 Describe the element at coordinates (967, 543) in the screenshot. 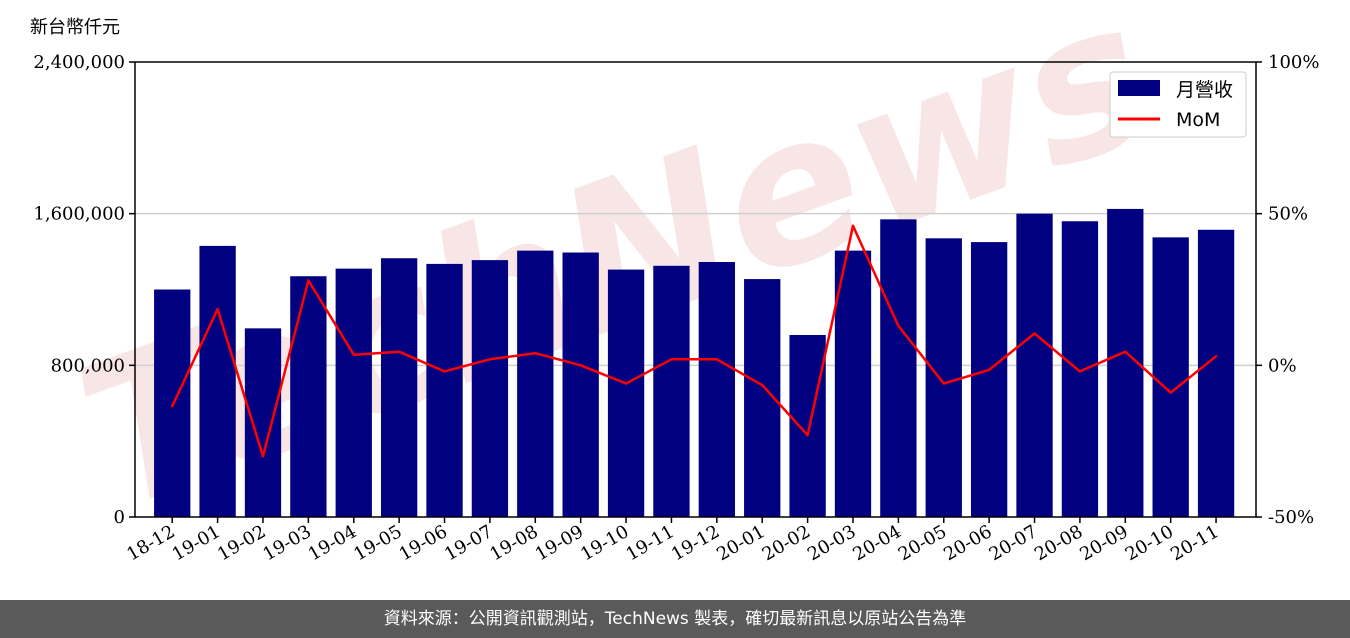

I see `x-tick-label: 20-06` at that location.